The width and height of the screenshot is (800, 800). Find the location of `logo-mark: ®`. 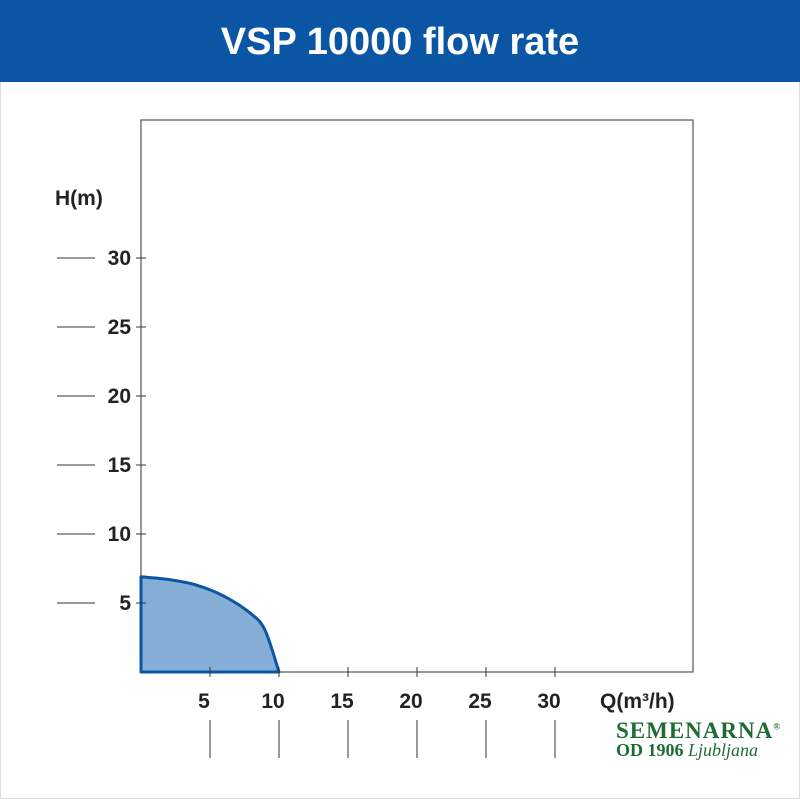

logo-mark: ® is located at coordinates (777, 726).